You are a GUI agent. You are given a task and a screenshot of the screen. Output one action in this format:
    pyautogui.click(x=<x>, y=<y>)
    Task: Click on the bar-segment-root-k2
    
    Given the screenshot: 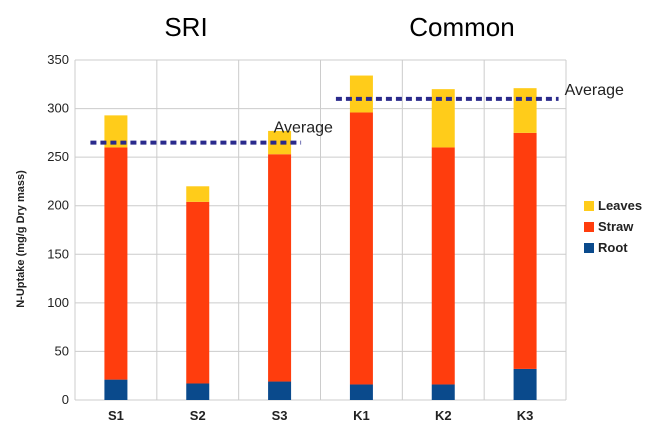 What is the action you would take?
    pyautogui.click(x=443, y=392)
    